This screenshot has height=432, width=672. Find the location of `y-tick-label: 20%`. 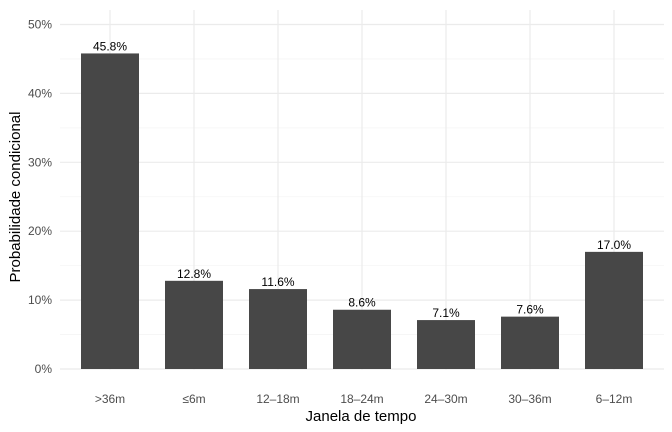

y-tick-label: 20% is located at coordinates (40, 231).